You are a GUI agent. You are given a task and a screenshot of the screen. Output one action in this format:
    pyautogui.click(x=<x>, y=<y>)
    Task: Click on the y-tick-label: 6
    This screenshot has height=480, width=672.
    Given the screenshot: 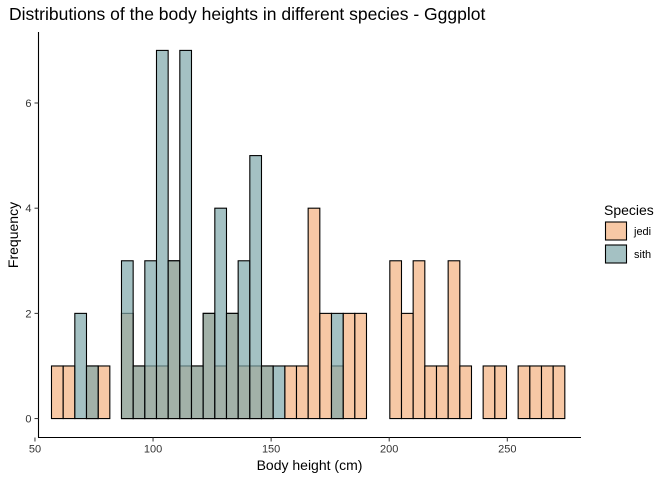 What is the action you would take?
    pyautogui.click(x=28, y=104)
    